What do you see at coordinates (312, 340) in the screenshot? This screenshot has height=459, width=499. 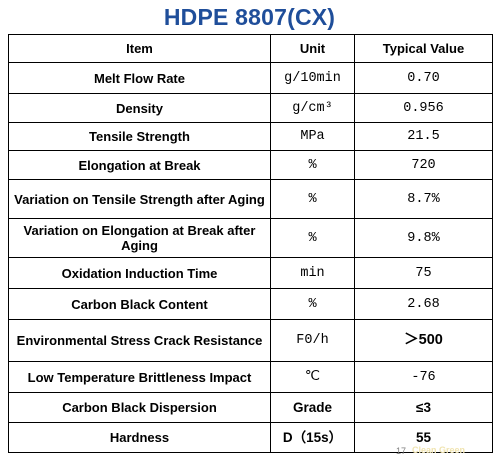 I see `cell-unit: F0/h` at bounding box center [312, 340].